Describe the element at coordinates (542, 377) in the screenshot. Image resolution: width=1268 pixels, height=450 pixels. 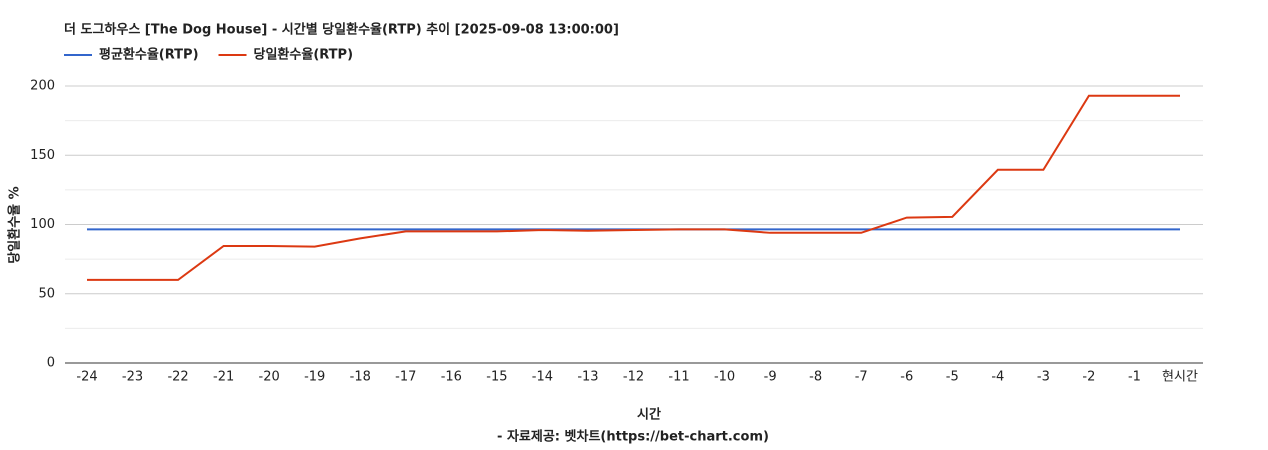
I see `x-tick-label: -14` at that location.